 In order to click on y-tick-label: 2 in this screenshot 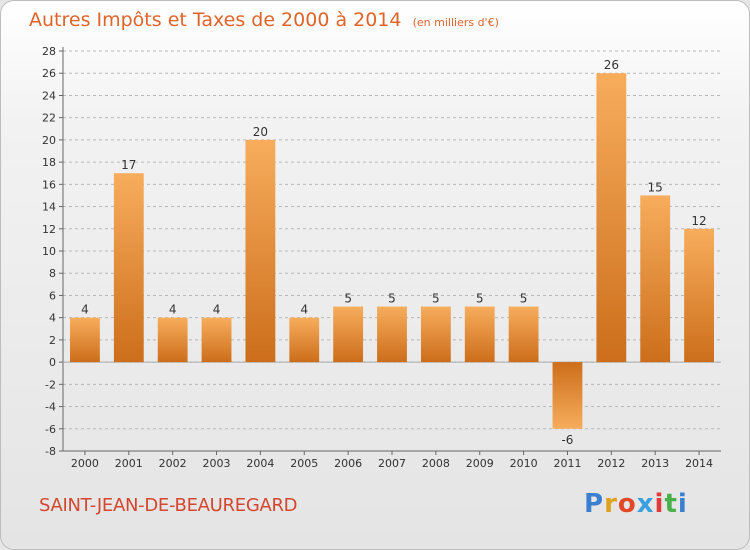, I will do `click(52, 340)`.